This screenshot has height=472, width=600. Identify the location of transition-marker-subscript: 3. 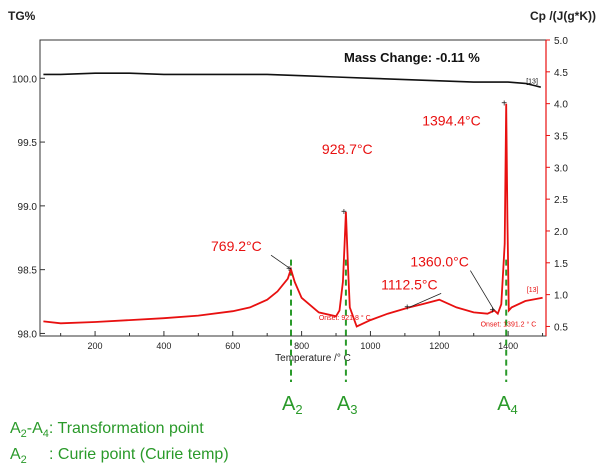
(353, 409).